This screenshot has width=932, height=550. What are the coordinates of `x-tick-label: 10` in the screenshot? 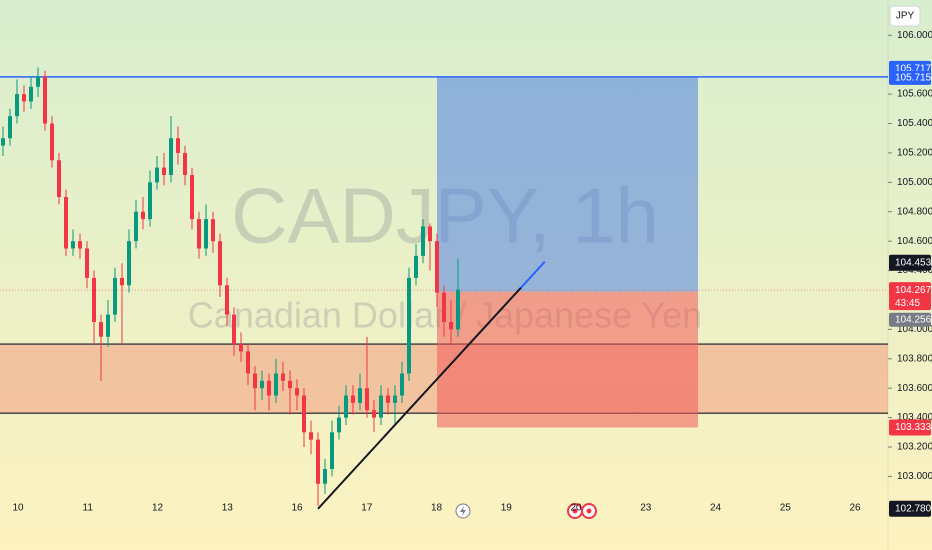 It's located at (18, 508).